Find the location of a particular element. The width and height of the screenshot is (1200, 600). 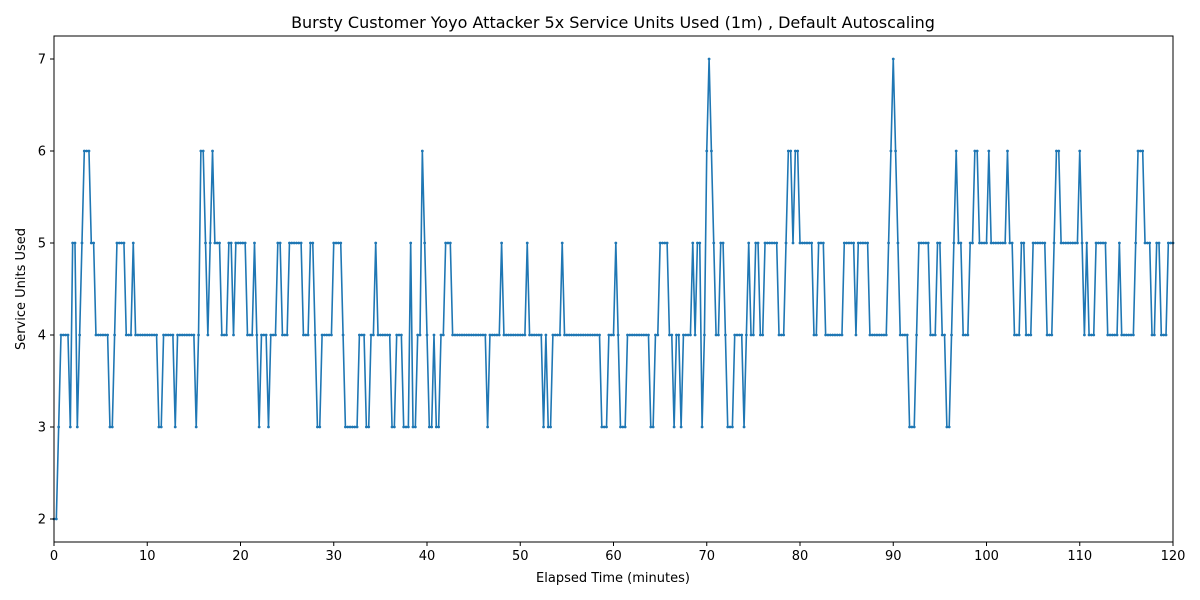

x-tick-label: 110 is located at coordinates (1079, 556).